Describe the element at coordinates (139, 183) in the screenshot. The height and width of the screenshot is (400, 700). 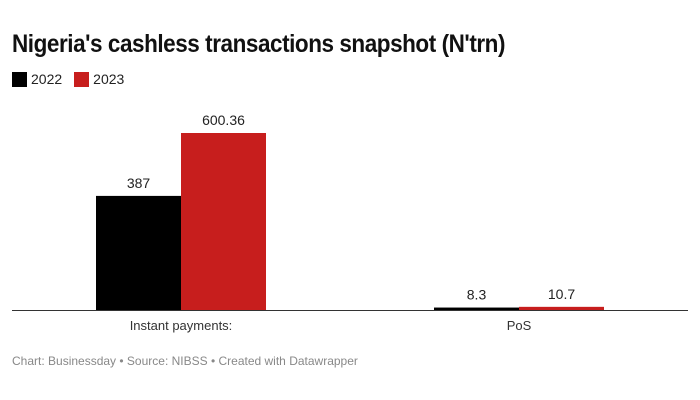
I see `data-label: 387` at that location.